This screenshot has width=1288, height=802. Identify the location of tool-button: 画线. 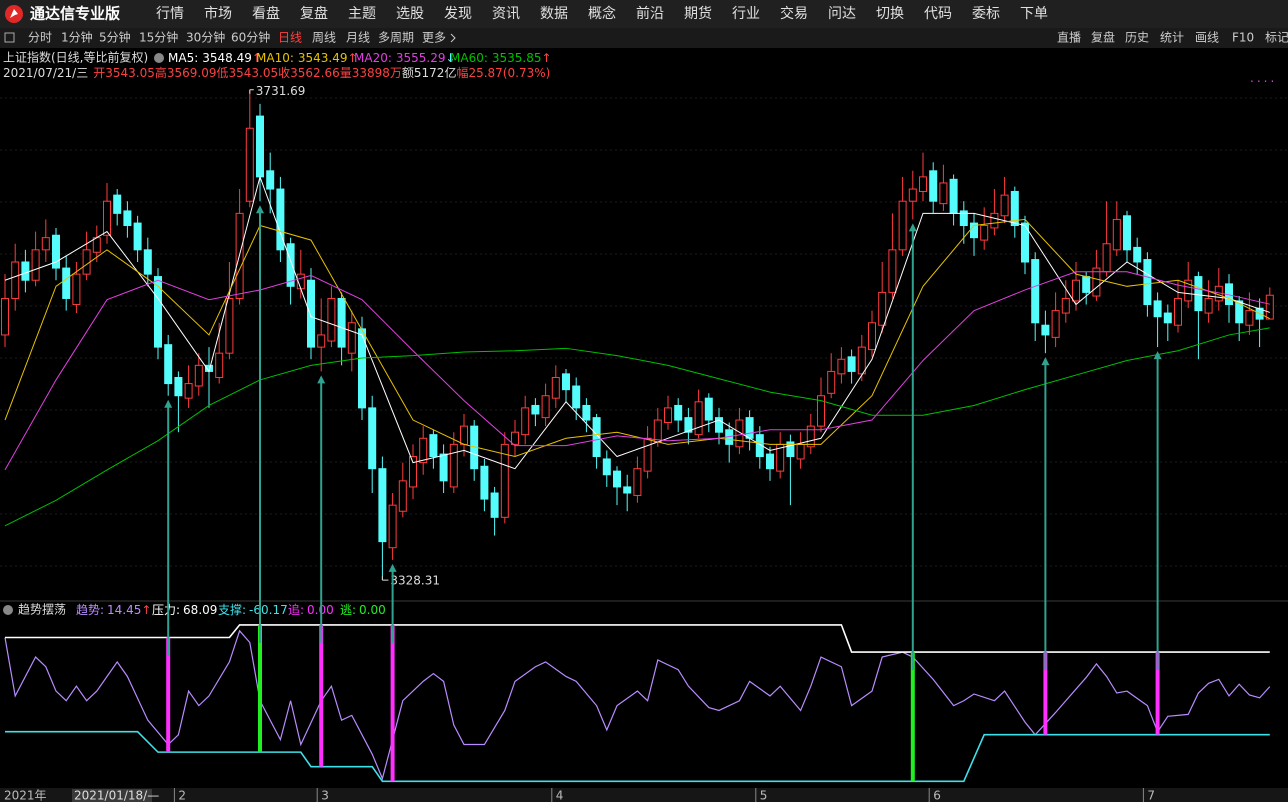
(1207, 38).